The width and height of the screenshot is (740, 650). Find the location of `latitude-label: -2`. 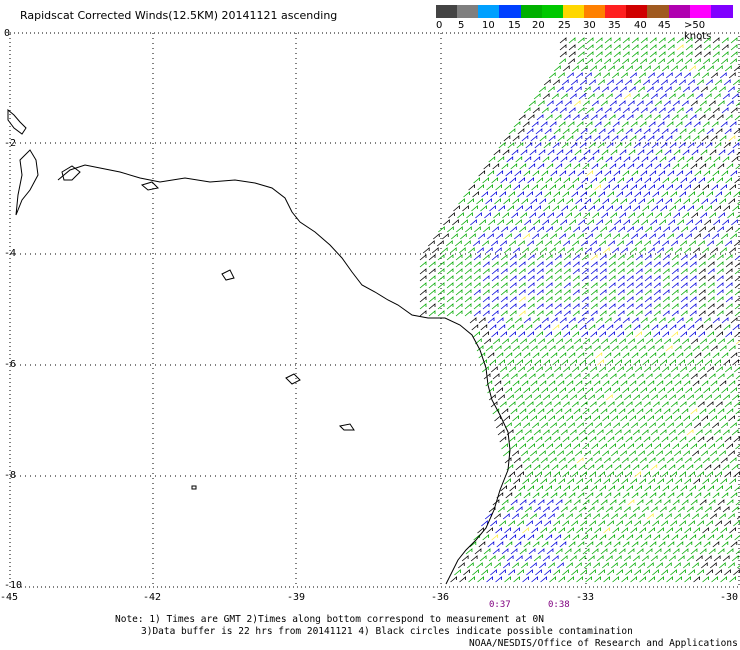

latitude-label: -2 is located at coordinates (10, 143).